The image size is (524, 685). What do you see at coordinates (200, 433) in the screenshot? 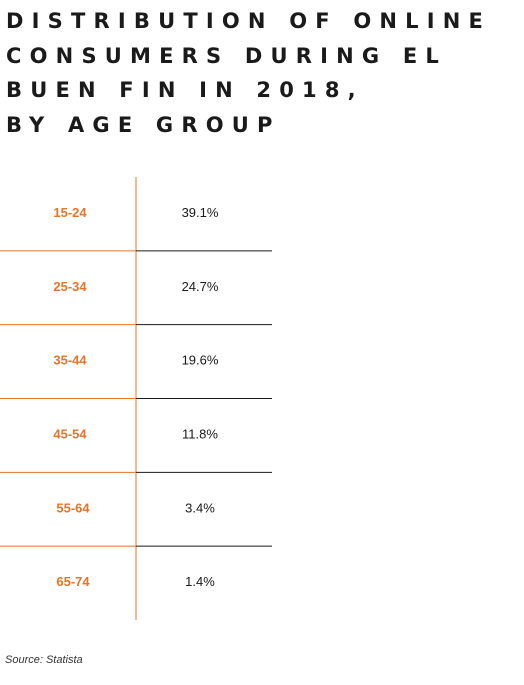
I see `value-label-45-54: 11.8%` at bounding box center [200, 433].